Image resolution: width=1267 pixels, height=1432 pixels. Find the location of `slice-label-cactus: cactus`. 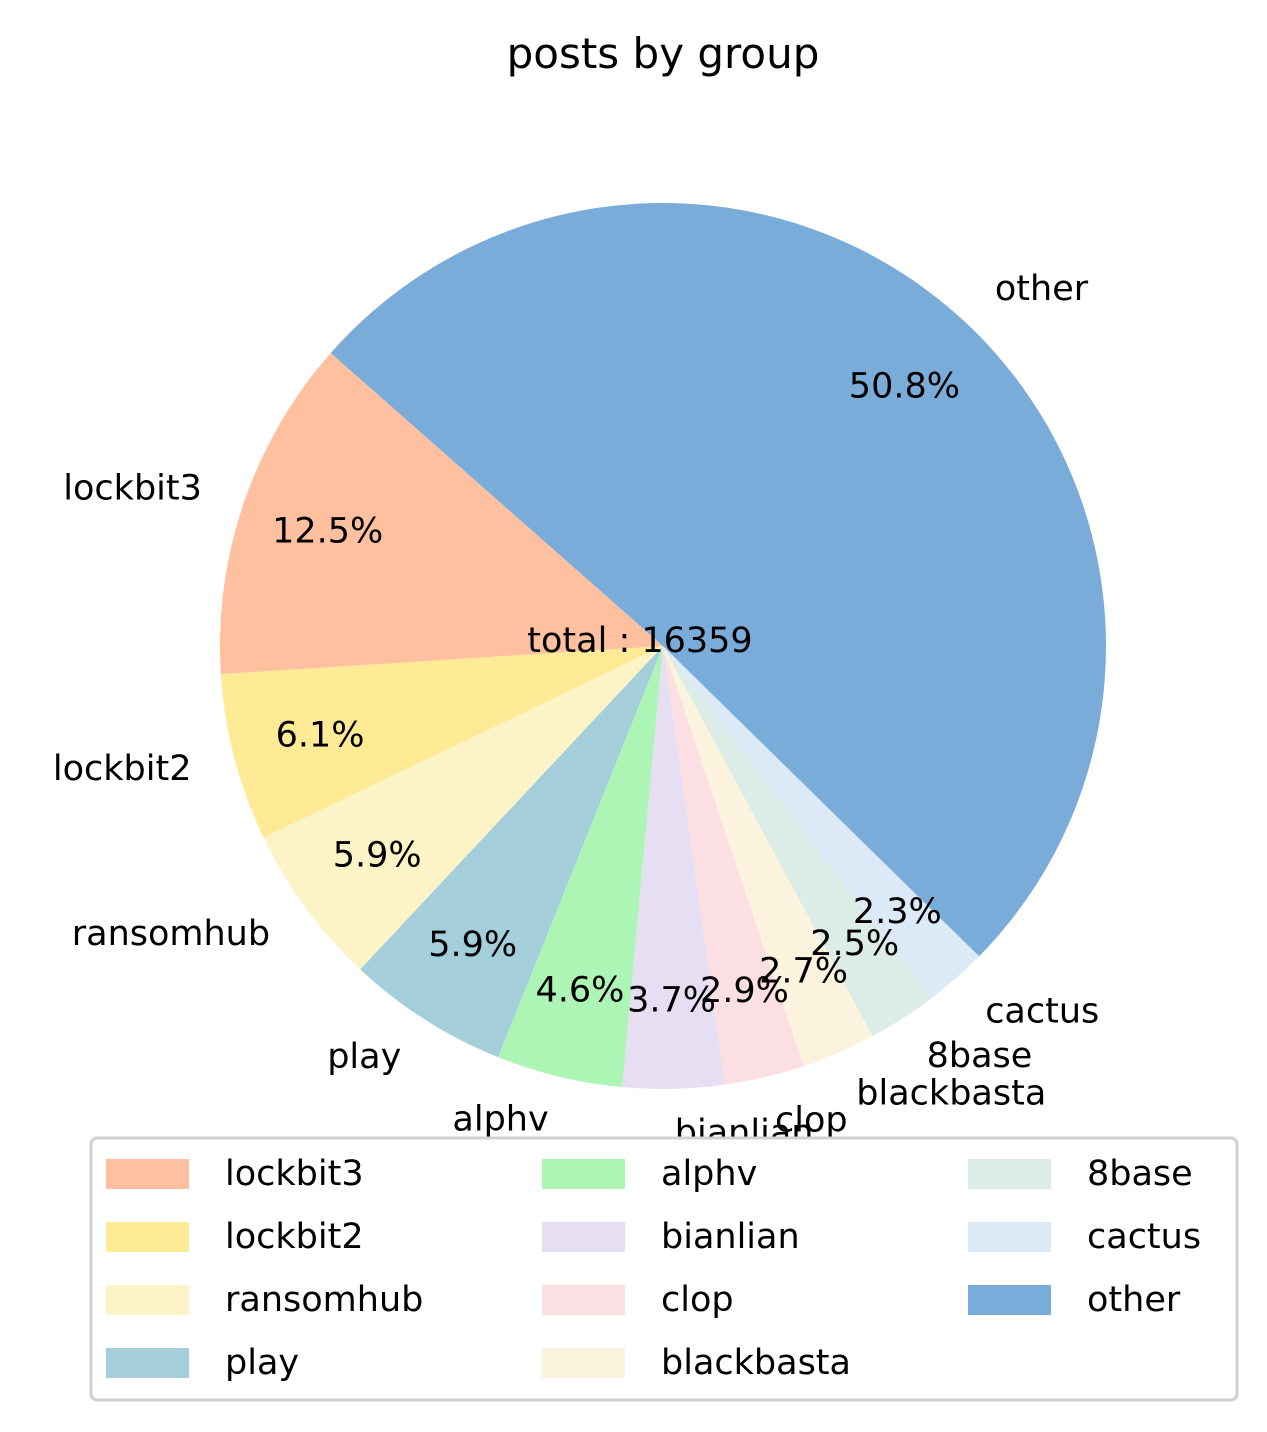

slice-label-cactus: cactus is located at coordinates (1042, 1012).